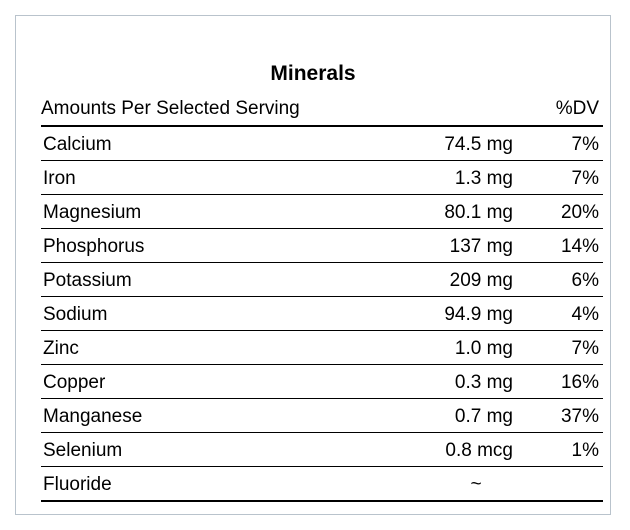 The image size is (630, 530). Describe the element at coordinates (94, 246) in the screenshot. I see `mineral-name: Phosphorus` at that location.